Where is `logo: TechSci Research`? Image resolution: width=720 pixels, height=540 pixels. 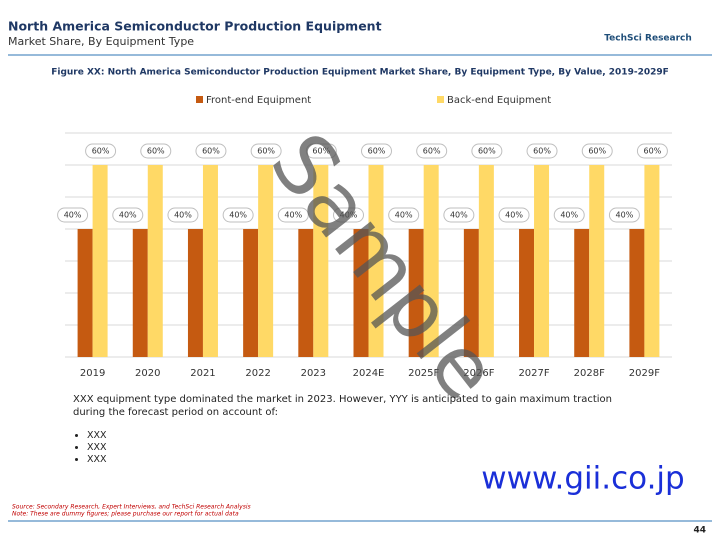
logo: TechSci Research is located at coordinates (648, 39).